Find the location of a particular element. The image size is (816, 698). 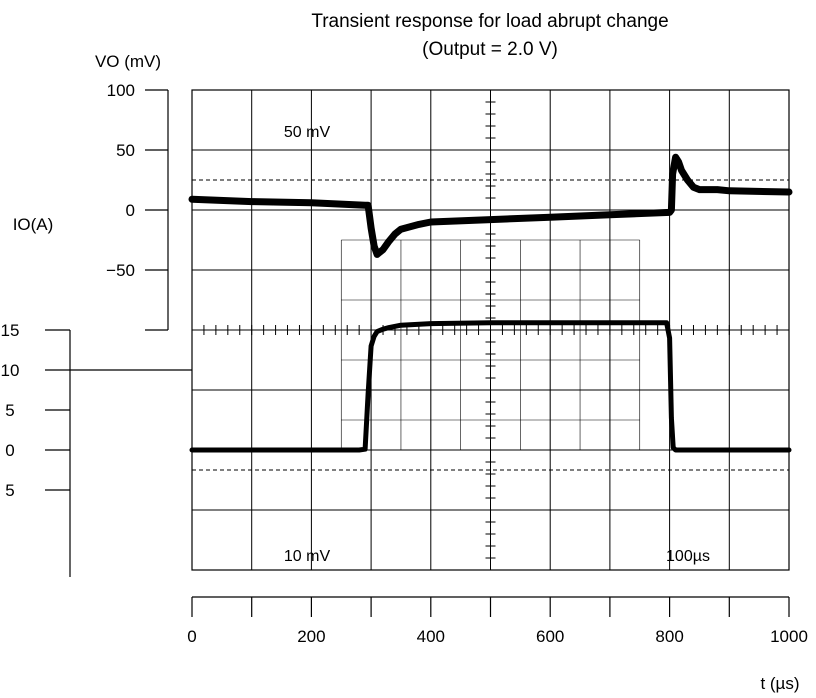

vo-axis-label: VO (mV) is located at coordinates (128, 61).